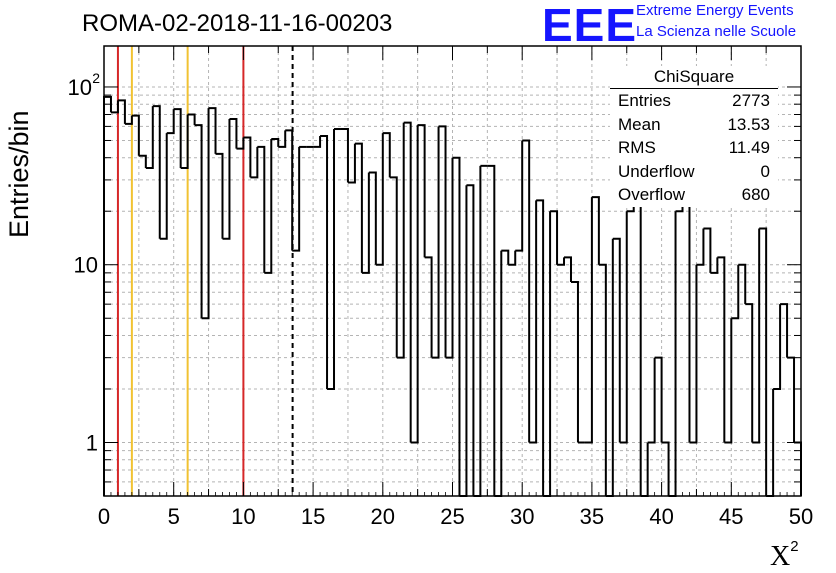 This screenshot has width=836, height=573. What do you see at coordinates (694, 148) in the screenshot?
I see `stats-row-rms: RMS 11.49` at bounding box center [694, 148].